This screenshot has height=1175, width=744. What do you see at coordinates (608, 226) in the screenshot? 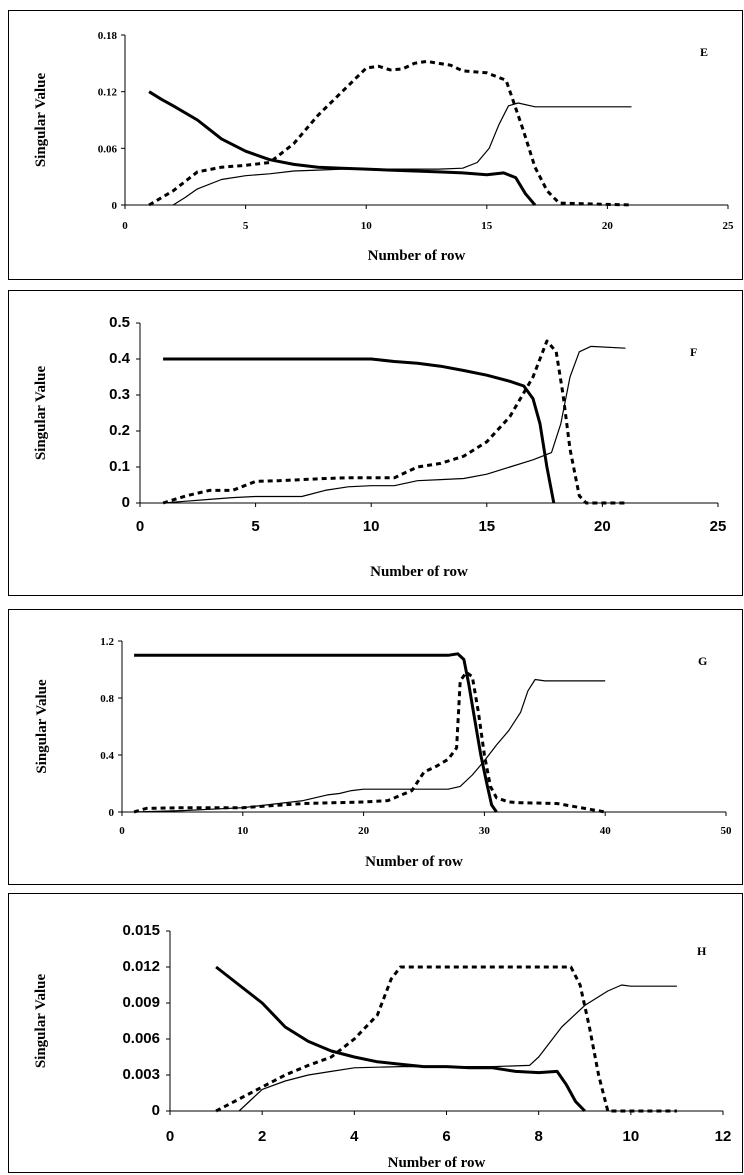
I see `x-tick-label-e: 20` at bounding box center [608, 226].